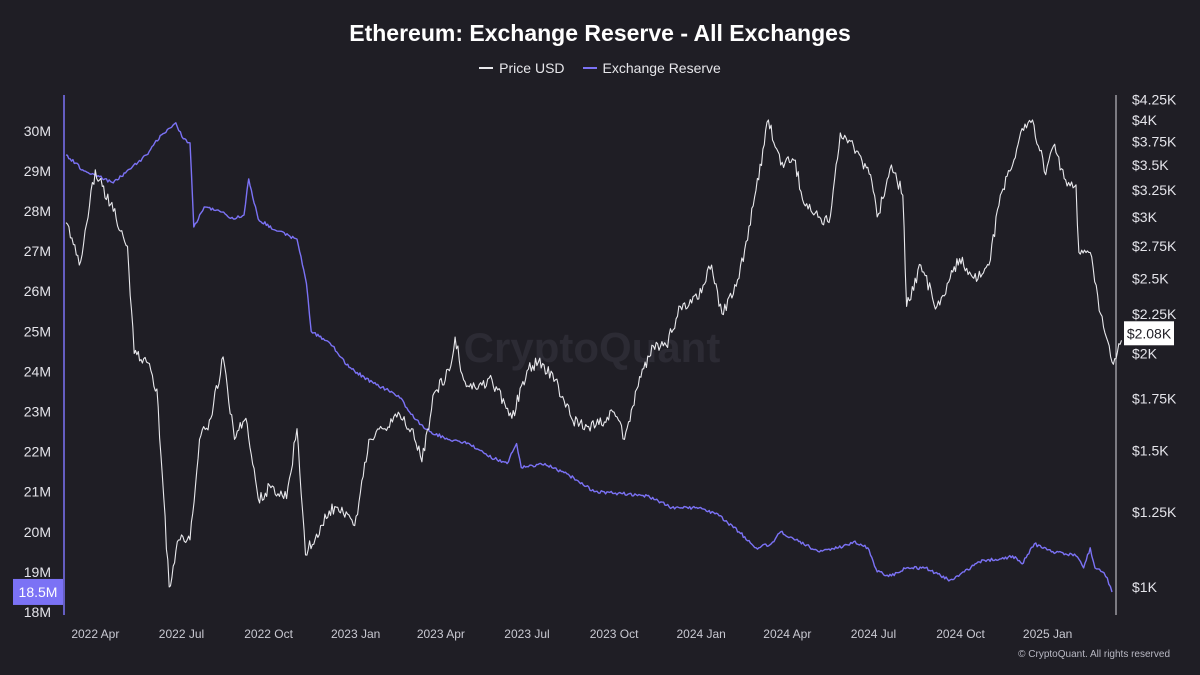 The image size is (1200, 675). What do you see at coordinates (37, 572) in the screenshot?
I see `left-tick-label: 19M` at bounding box center [37, 572].